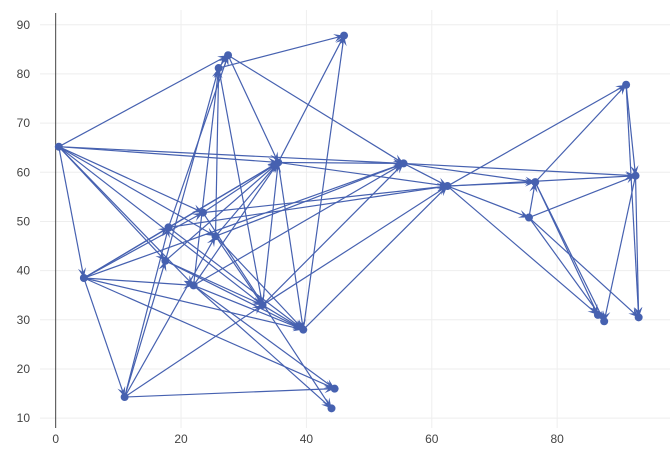 This screenshot has width=670, height=462. What do you see at coordinates (24, 123) in the screenshot?
I see `y-tick-label: 70` at bounding box center [24, 123].